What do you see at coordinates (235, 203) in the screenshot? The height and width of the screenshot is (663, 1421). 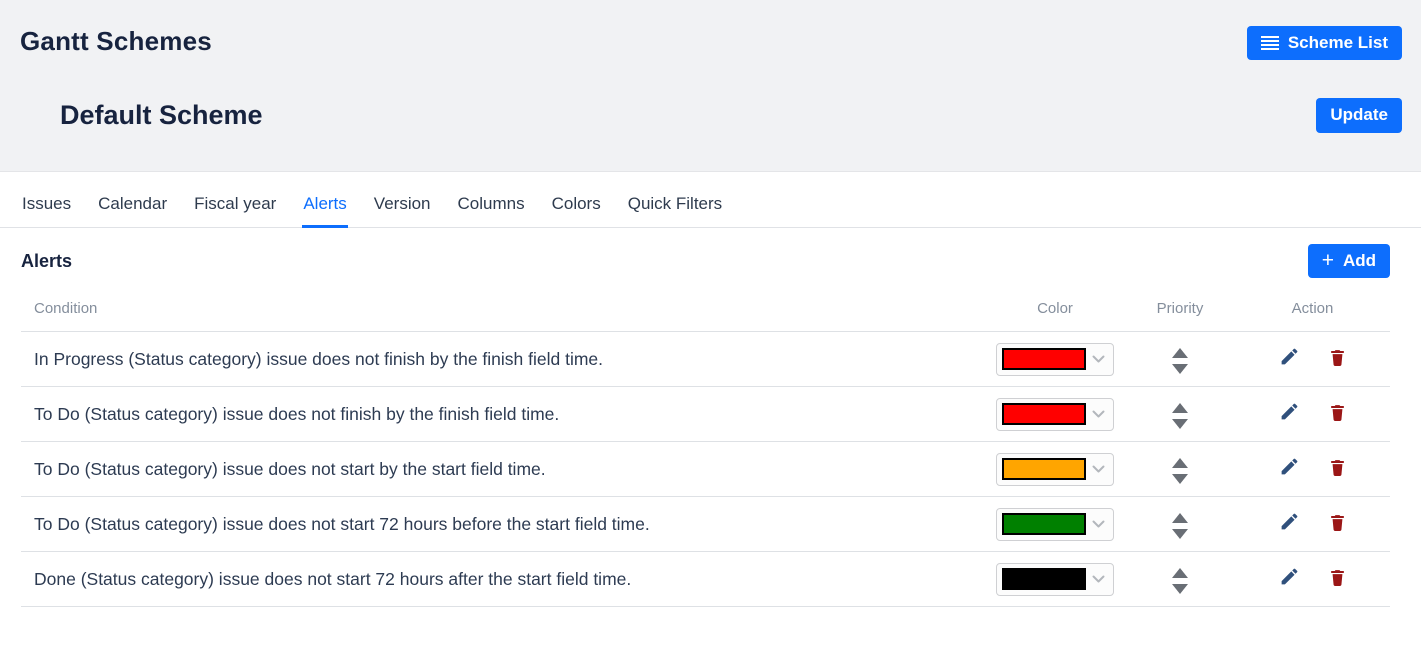 I see `tab-fiscal-year: Fiscal year` at bounding box center [235, 203].